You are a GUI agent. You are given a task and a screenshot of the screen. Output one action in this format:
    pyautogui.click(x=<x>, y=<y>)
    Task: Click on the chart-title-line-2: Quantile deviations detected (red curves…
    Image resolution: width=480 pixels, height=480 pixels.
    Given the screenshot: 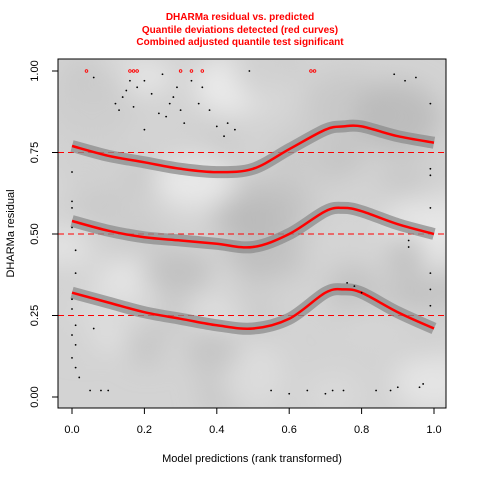 What is the action you would take?
    pyautogui.click(x=240, y=30)
    